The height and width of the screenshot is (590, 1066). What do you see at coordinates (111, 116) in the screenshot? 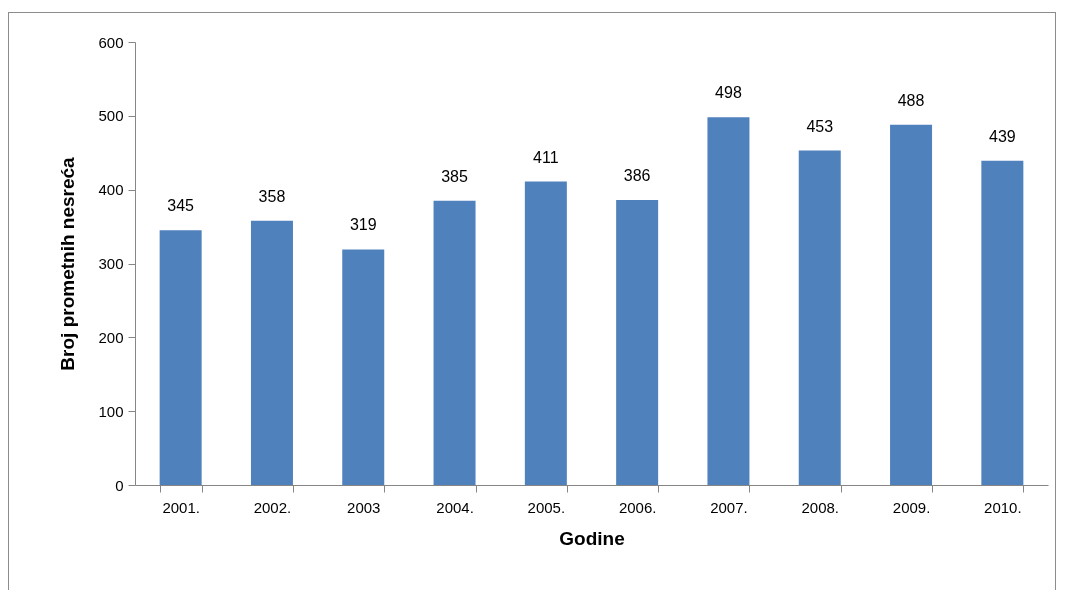
I see `y-tick-label: 500` at bounding box center [111, 116].